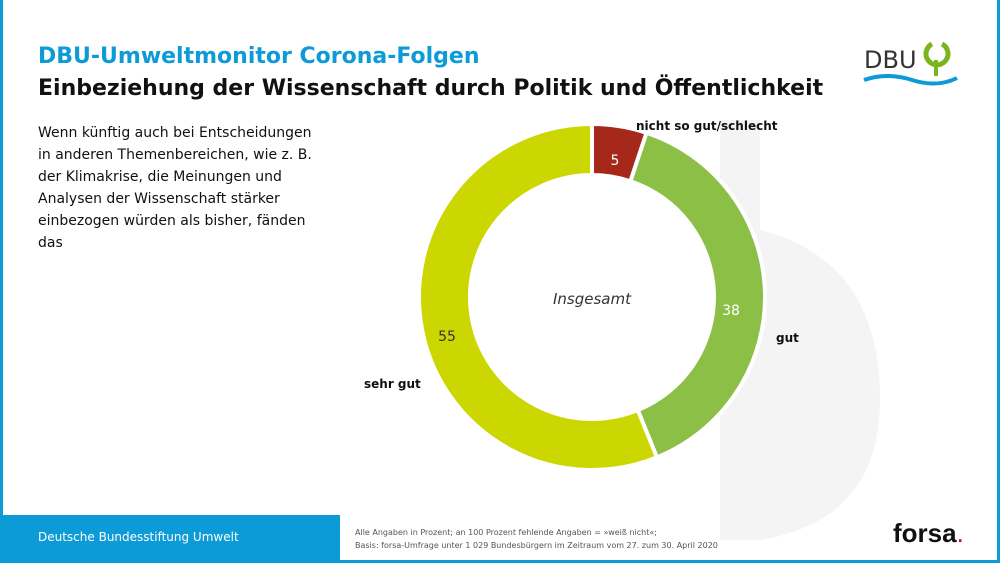  I want to click on center-label: Insgesamt, so click(592, 299).